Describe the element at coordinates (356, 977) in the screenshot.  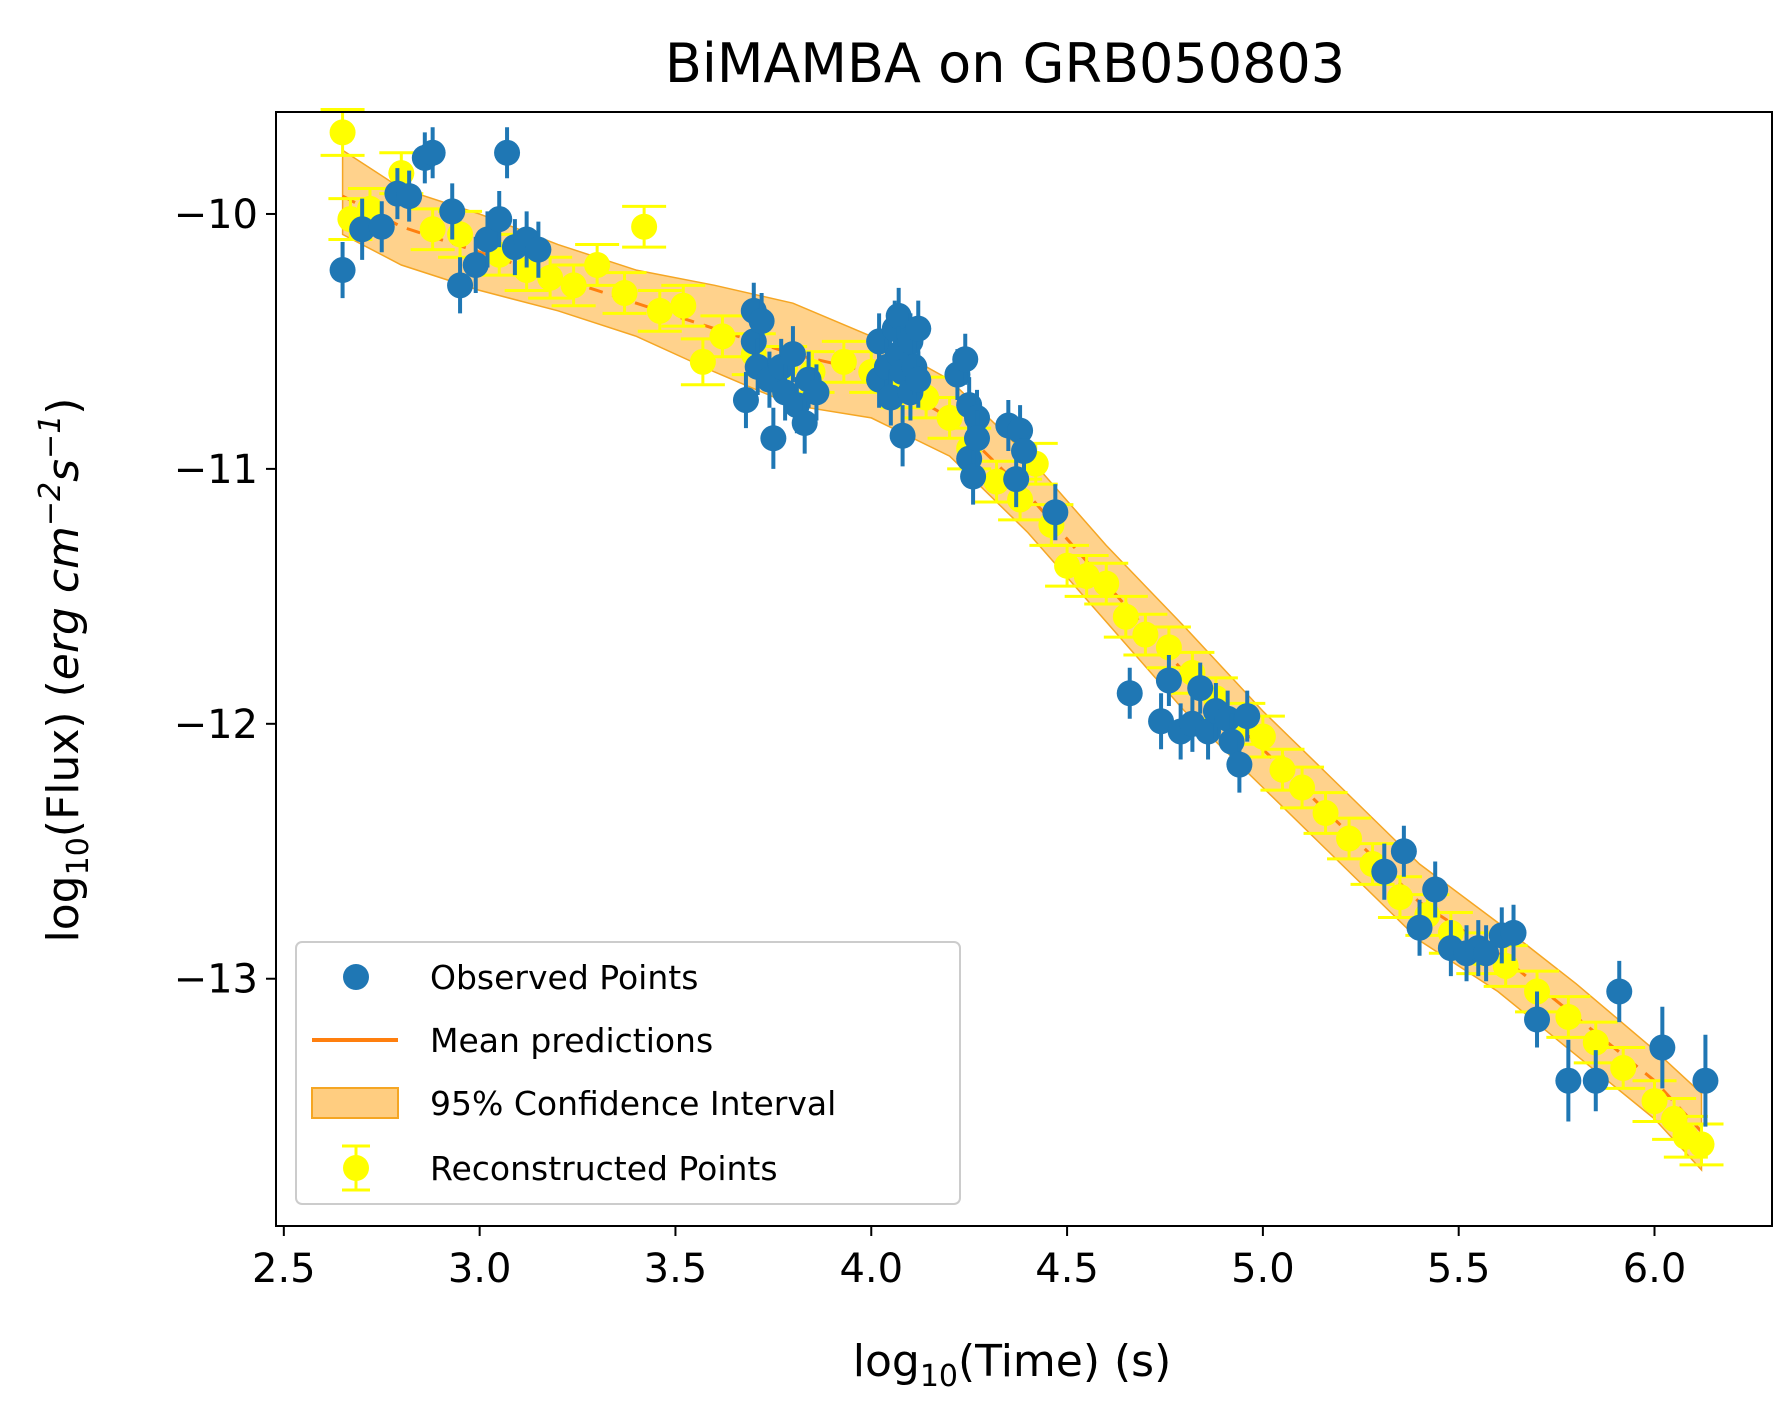
I see `legend-observed-marker` at that location.